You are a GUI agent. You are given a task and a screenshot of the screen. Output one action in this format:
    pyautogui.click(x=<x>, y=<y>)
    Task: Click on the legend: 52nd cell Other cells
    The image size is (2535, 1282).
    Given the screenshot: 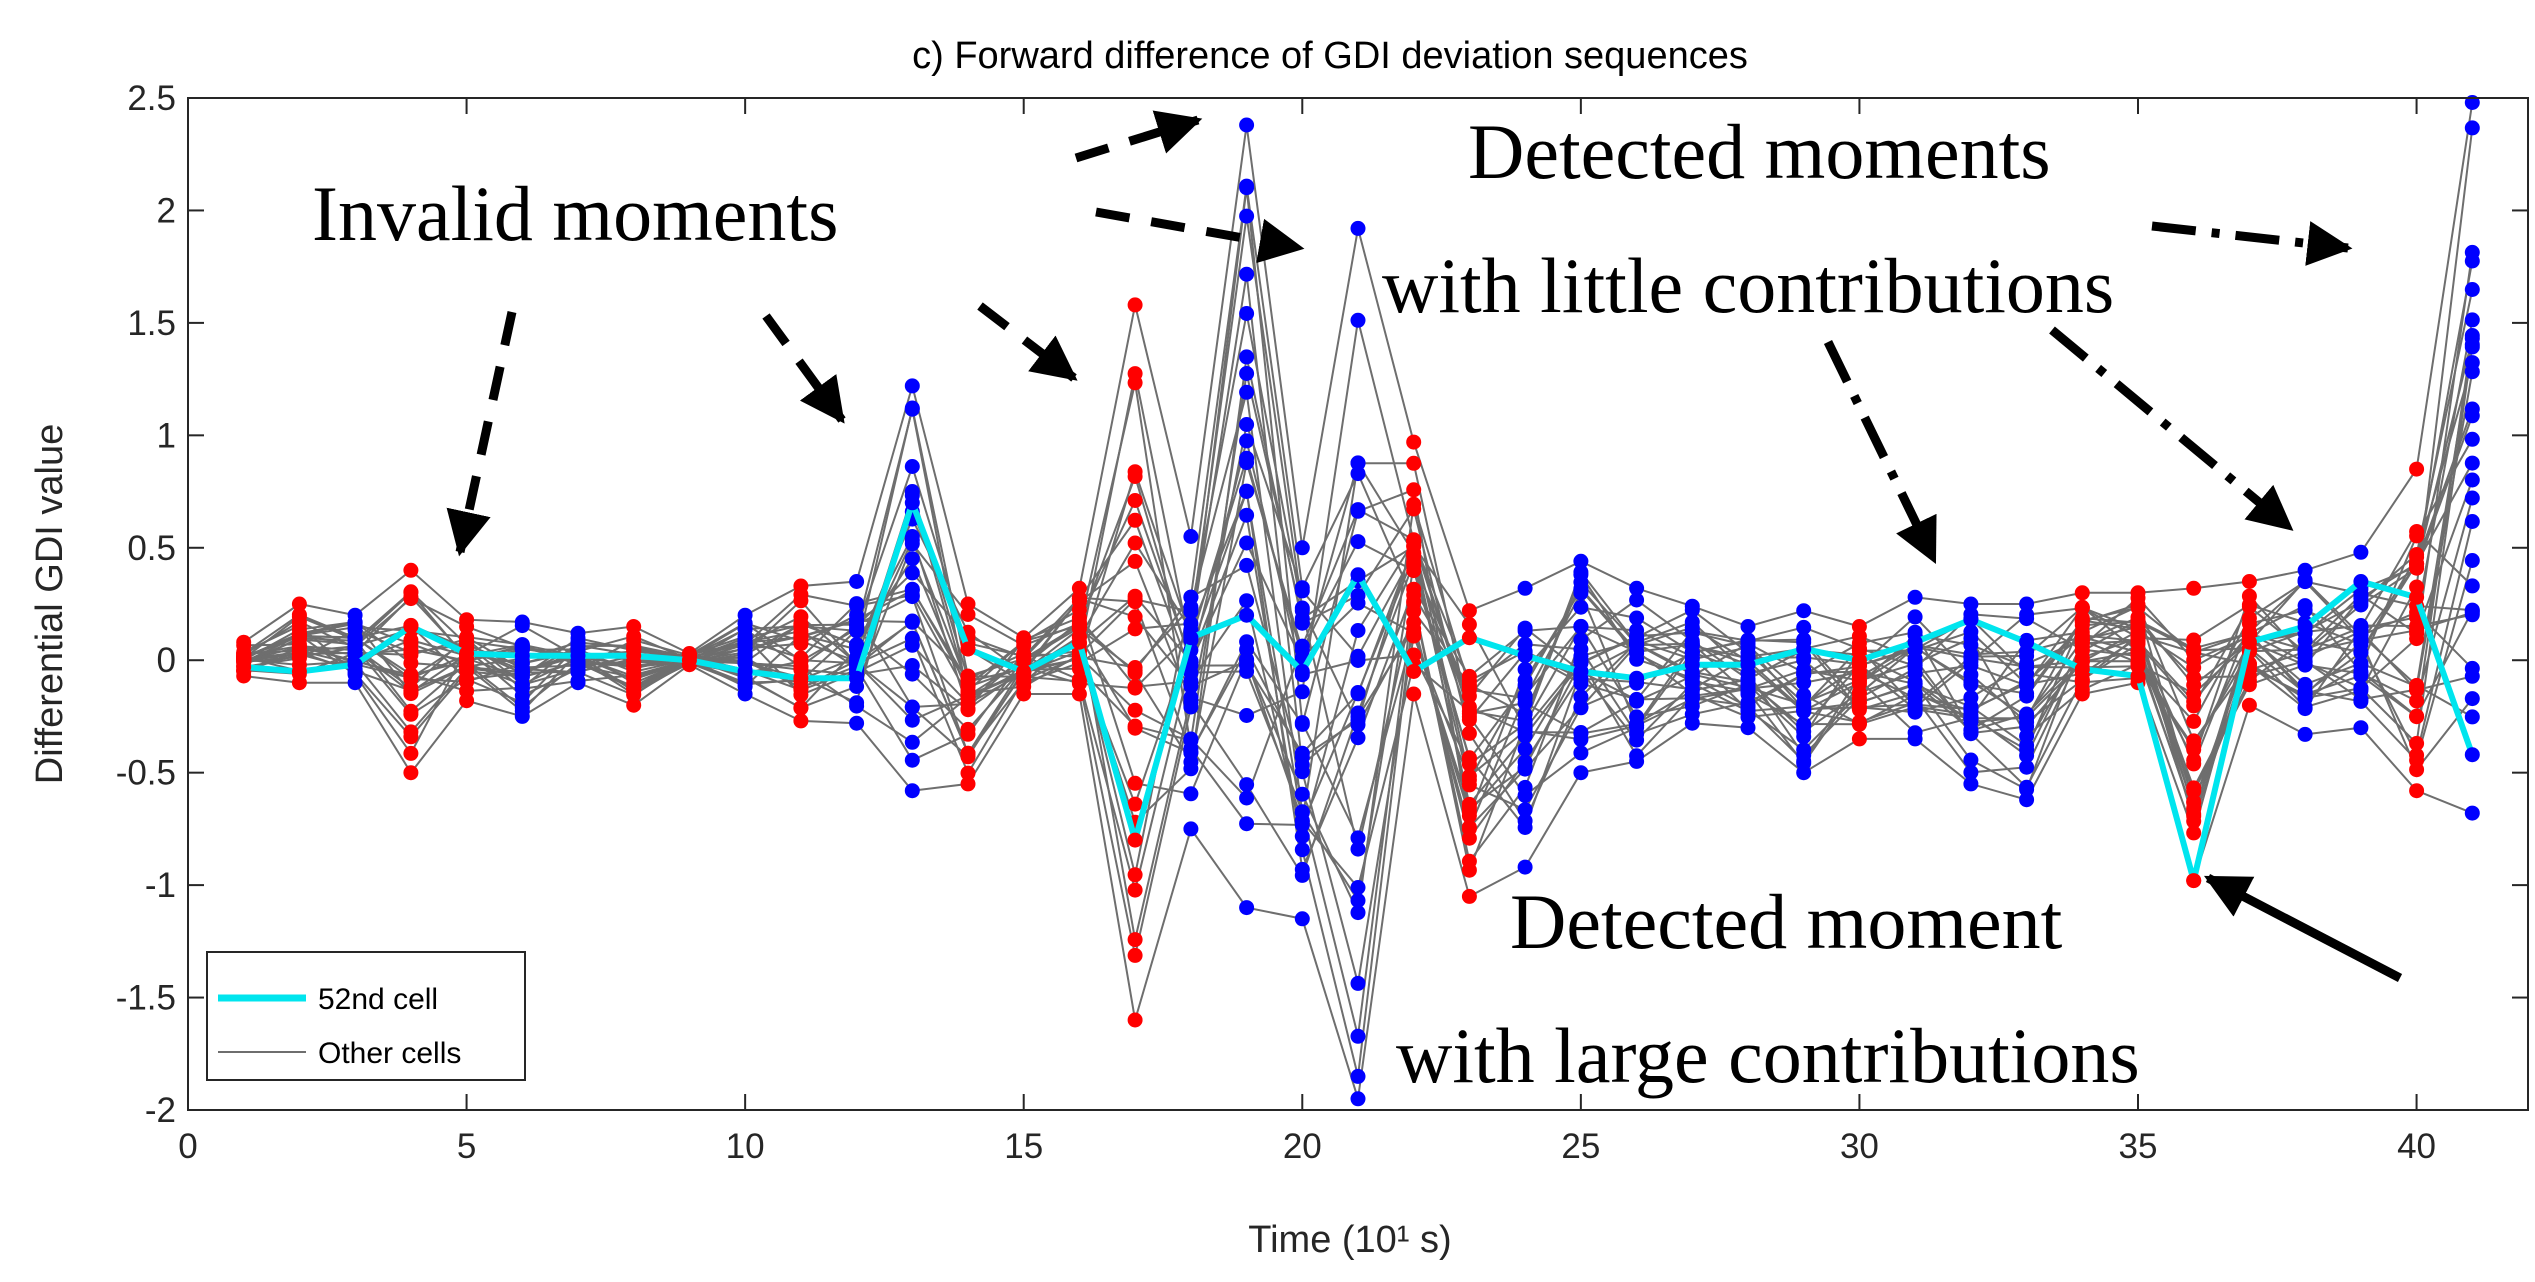 What is the action you would take?
    pyautogui.click(x=366, y=1016)
    